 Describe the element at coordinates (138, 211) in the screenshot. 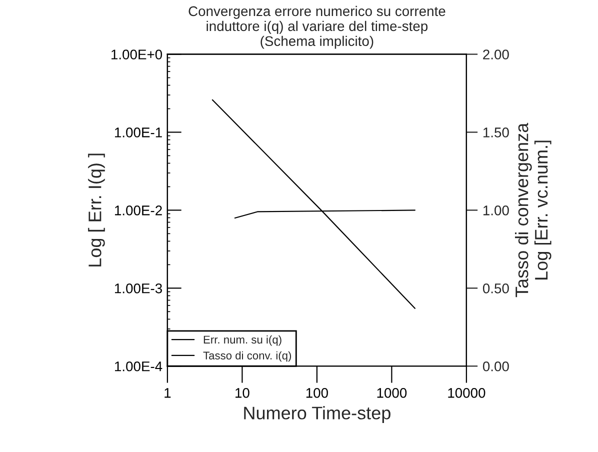

I see `y-tick-label: 1.00E-2` at that location.